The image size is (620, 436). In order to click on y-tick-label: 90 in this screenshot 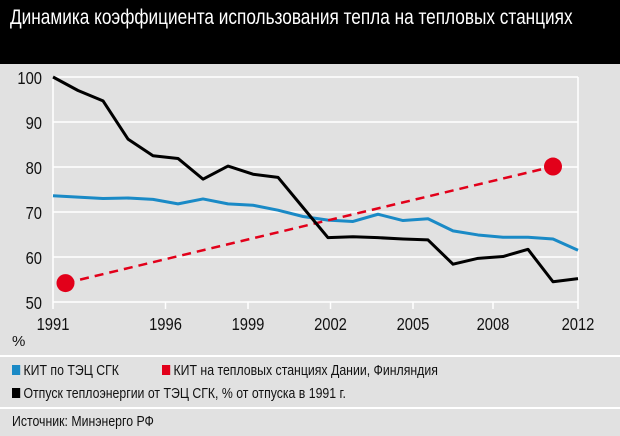, I will do `click(34, 124)`.